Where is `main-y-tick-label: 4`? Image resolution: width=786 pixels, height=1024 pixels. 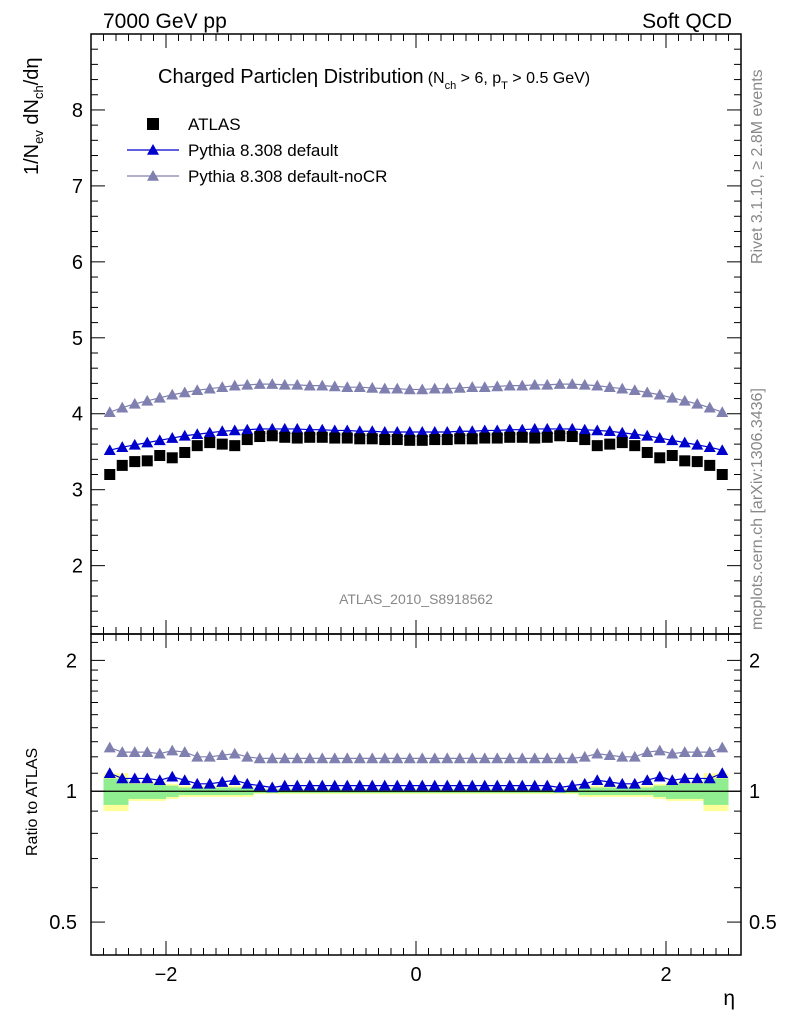 main-y-tick-label: 4 is located at coordinates (77, 415).